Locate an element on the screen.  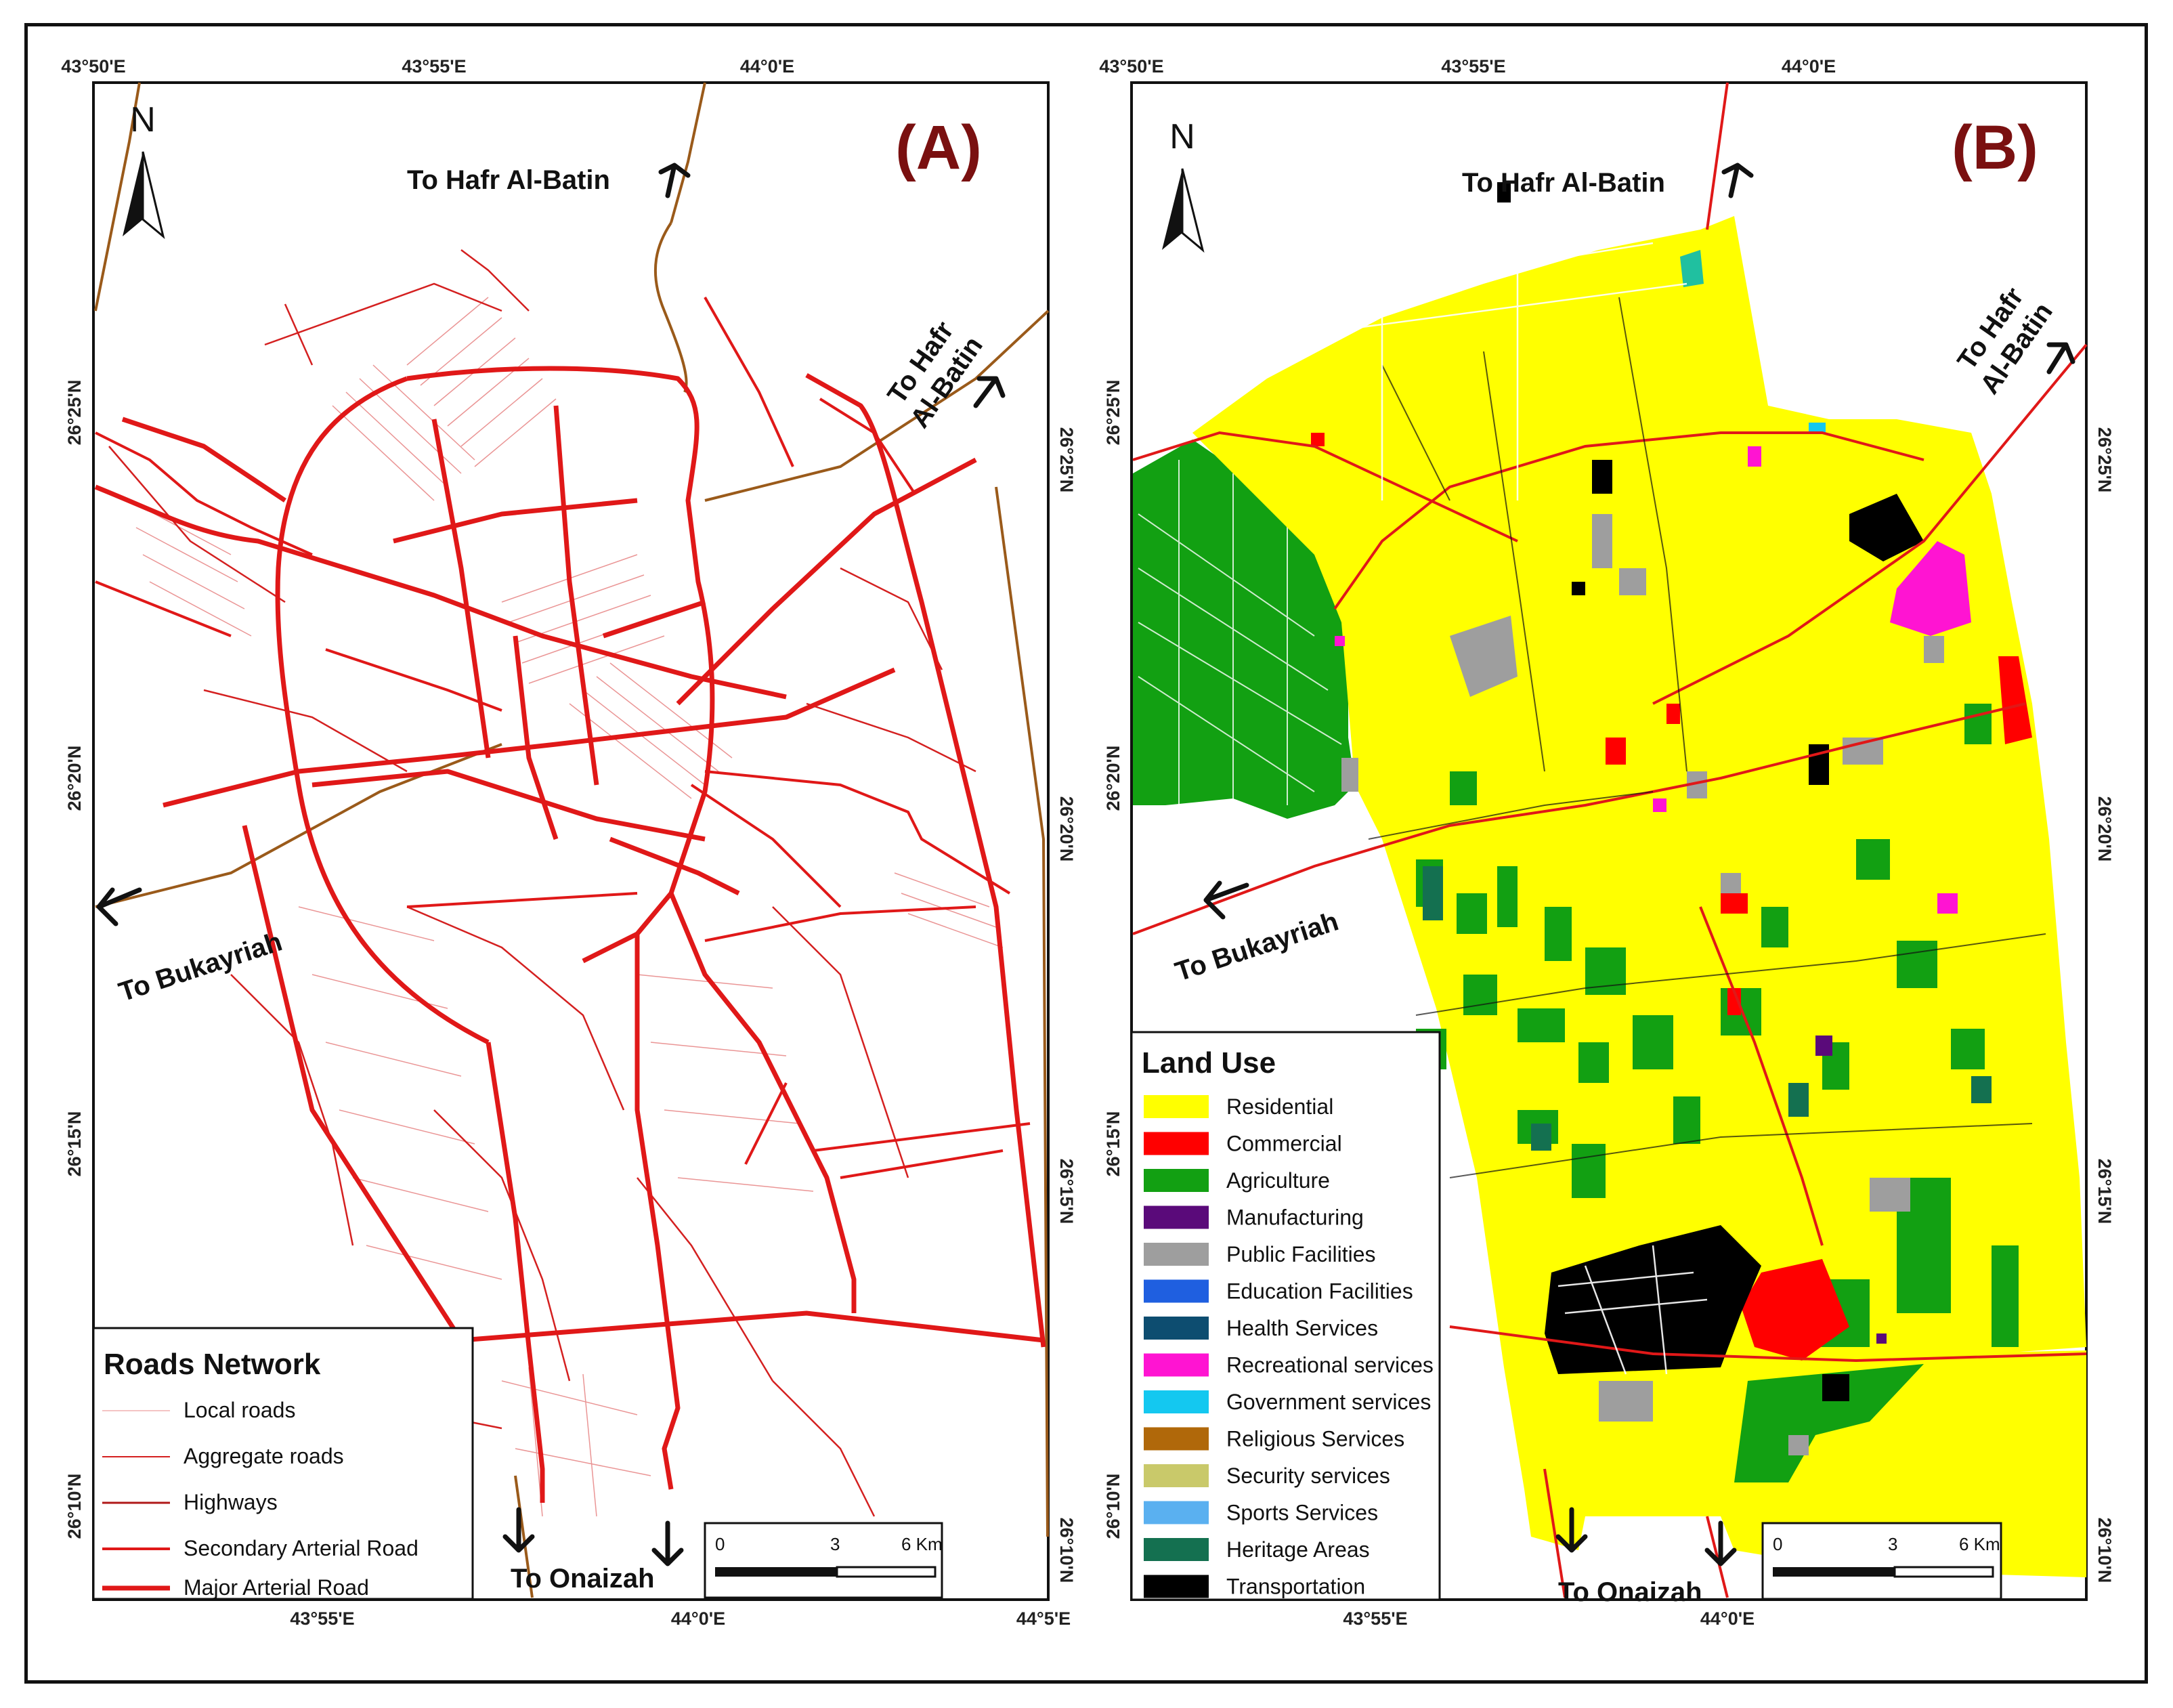
panel-a-label: (A) is located at coordinates (938, 147).